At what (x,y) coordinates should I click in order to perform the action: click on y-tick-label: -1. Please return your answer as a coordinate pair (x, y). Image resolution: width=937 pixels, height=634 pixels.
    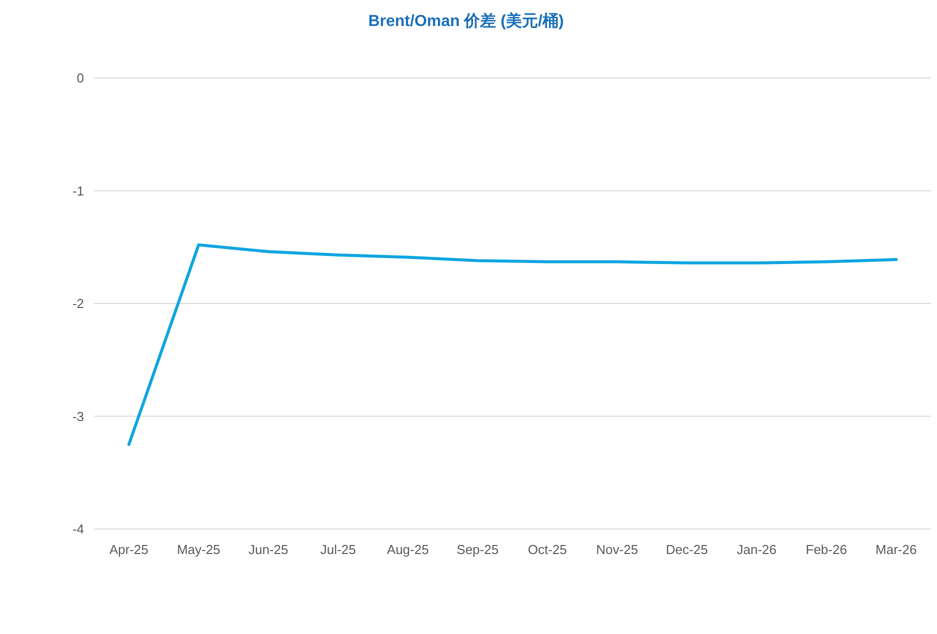
    Looking at the image, I should click on (78, 190).